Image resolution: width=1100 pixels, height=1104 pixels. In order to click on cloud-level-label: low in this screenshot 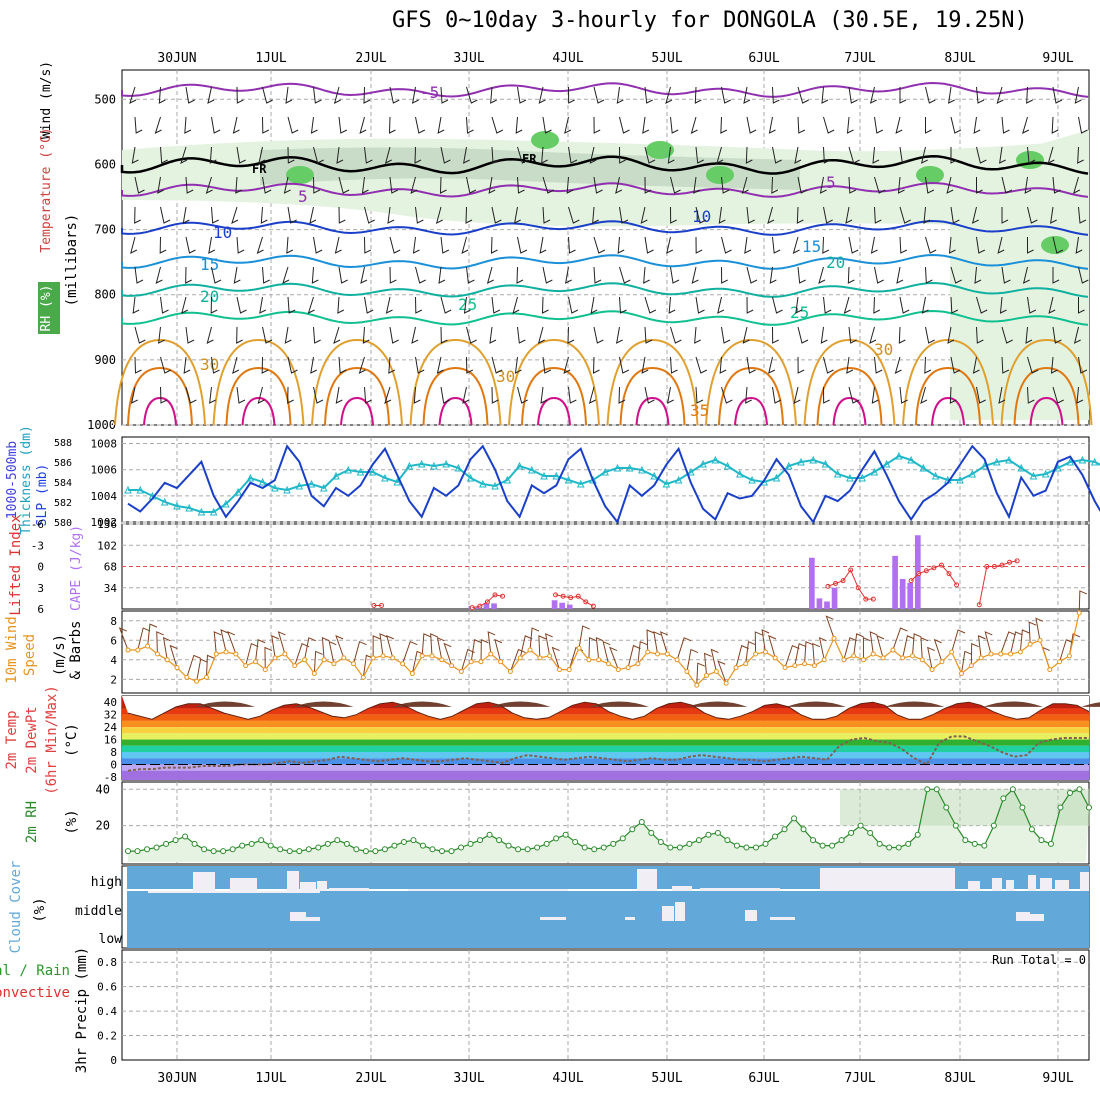, I will do `click(111, 939)`.